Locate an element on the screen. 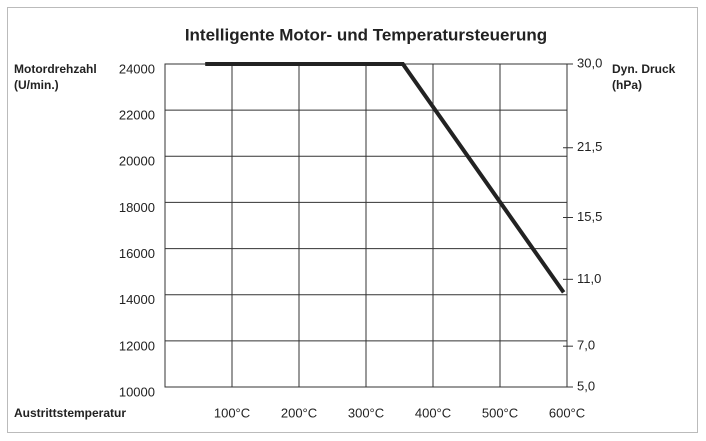  y2-tick-label: 21,5 is located at coordinates (589, 146).